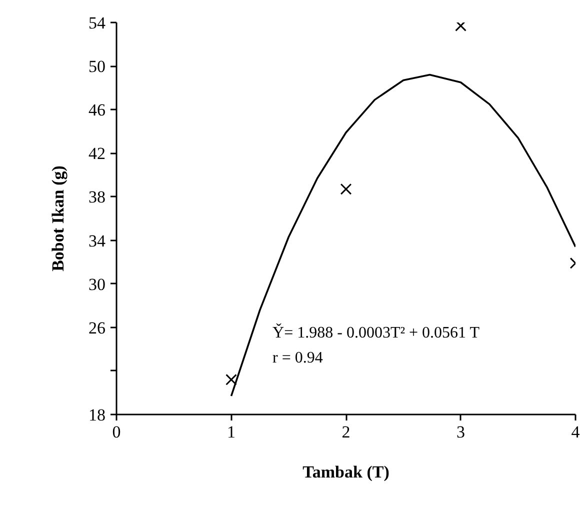 This screenshot has height=509, width=582. What do you see at coordinates (575, 432) in the screenshot?
I see `x-tick-label: 4` at bounding box center [575, 432].